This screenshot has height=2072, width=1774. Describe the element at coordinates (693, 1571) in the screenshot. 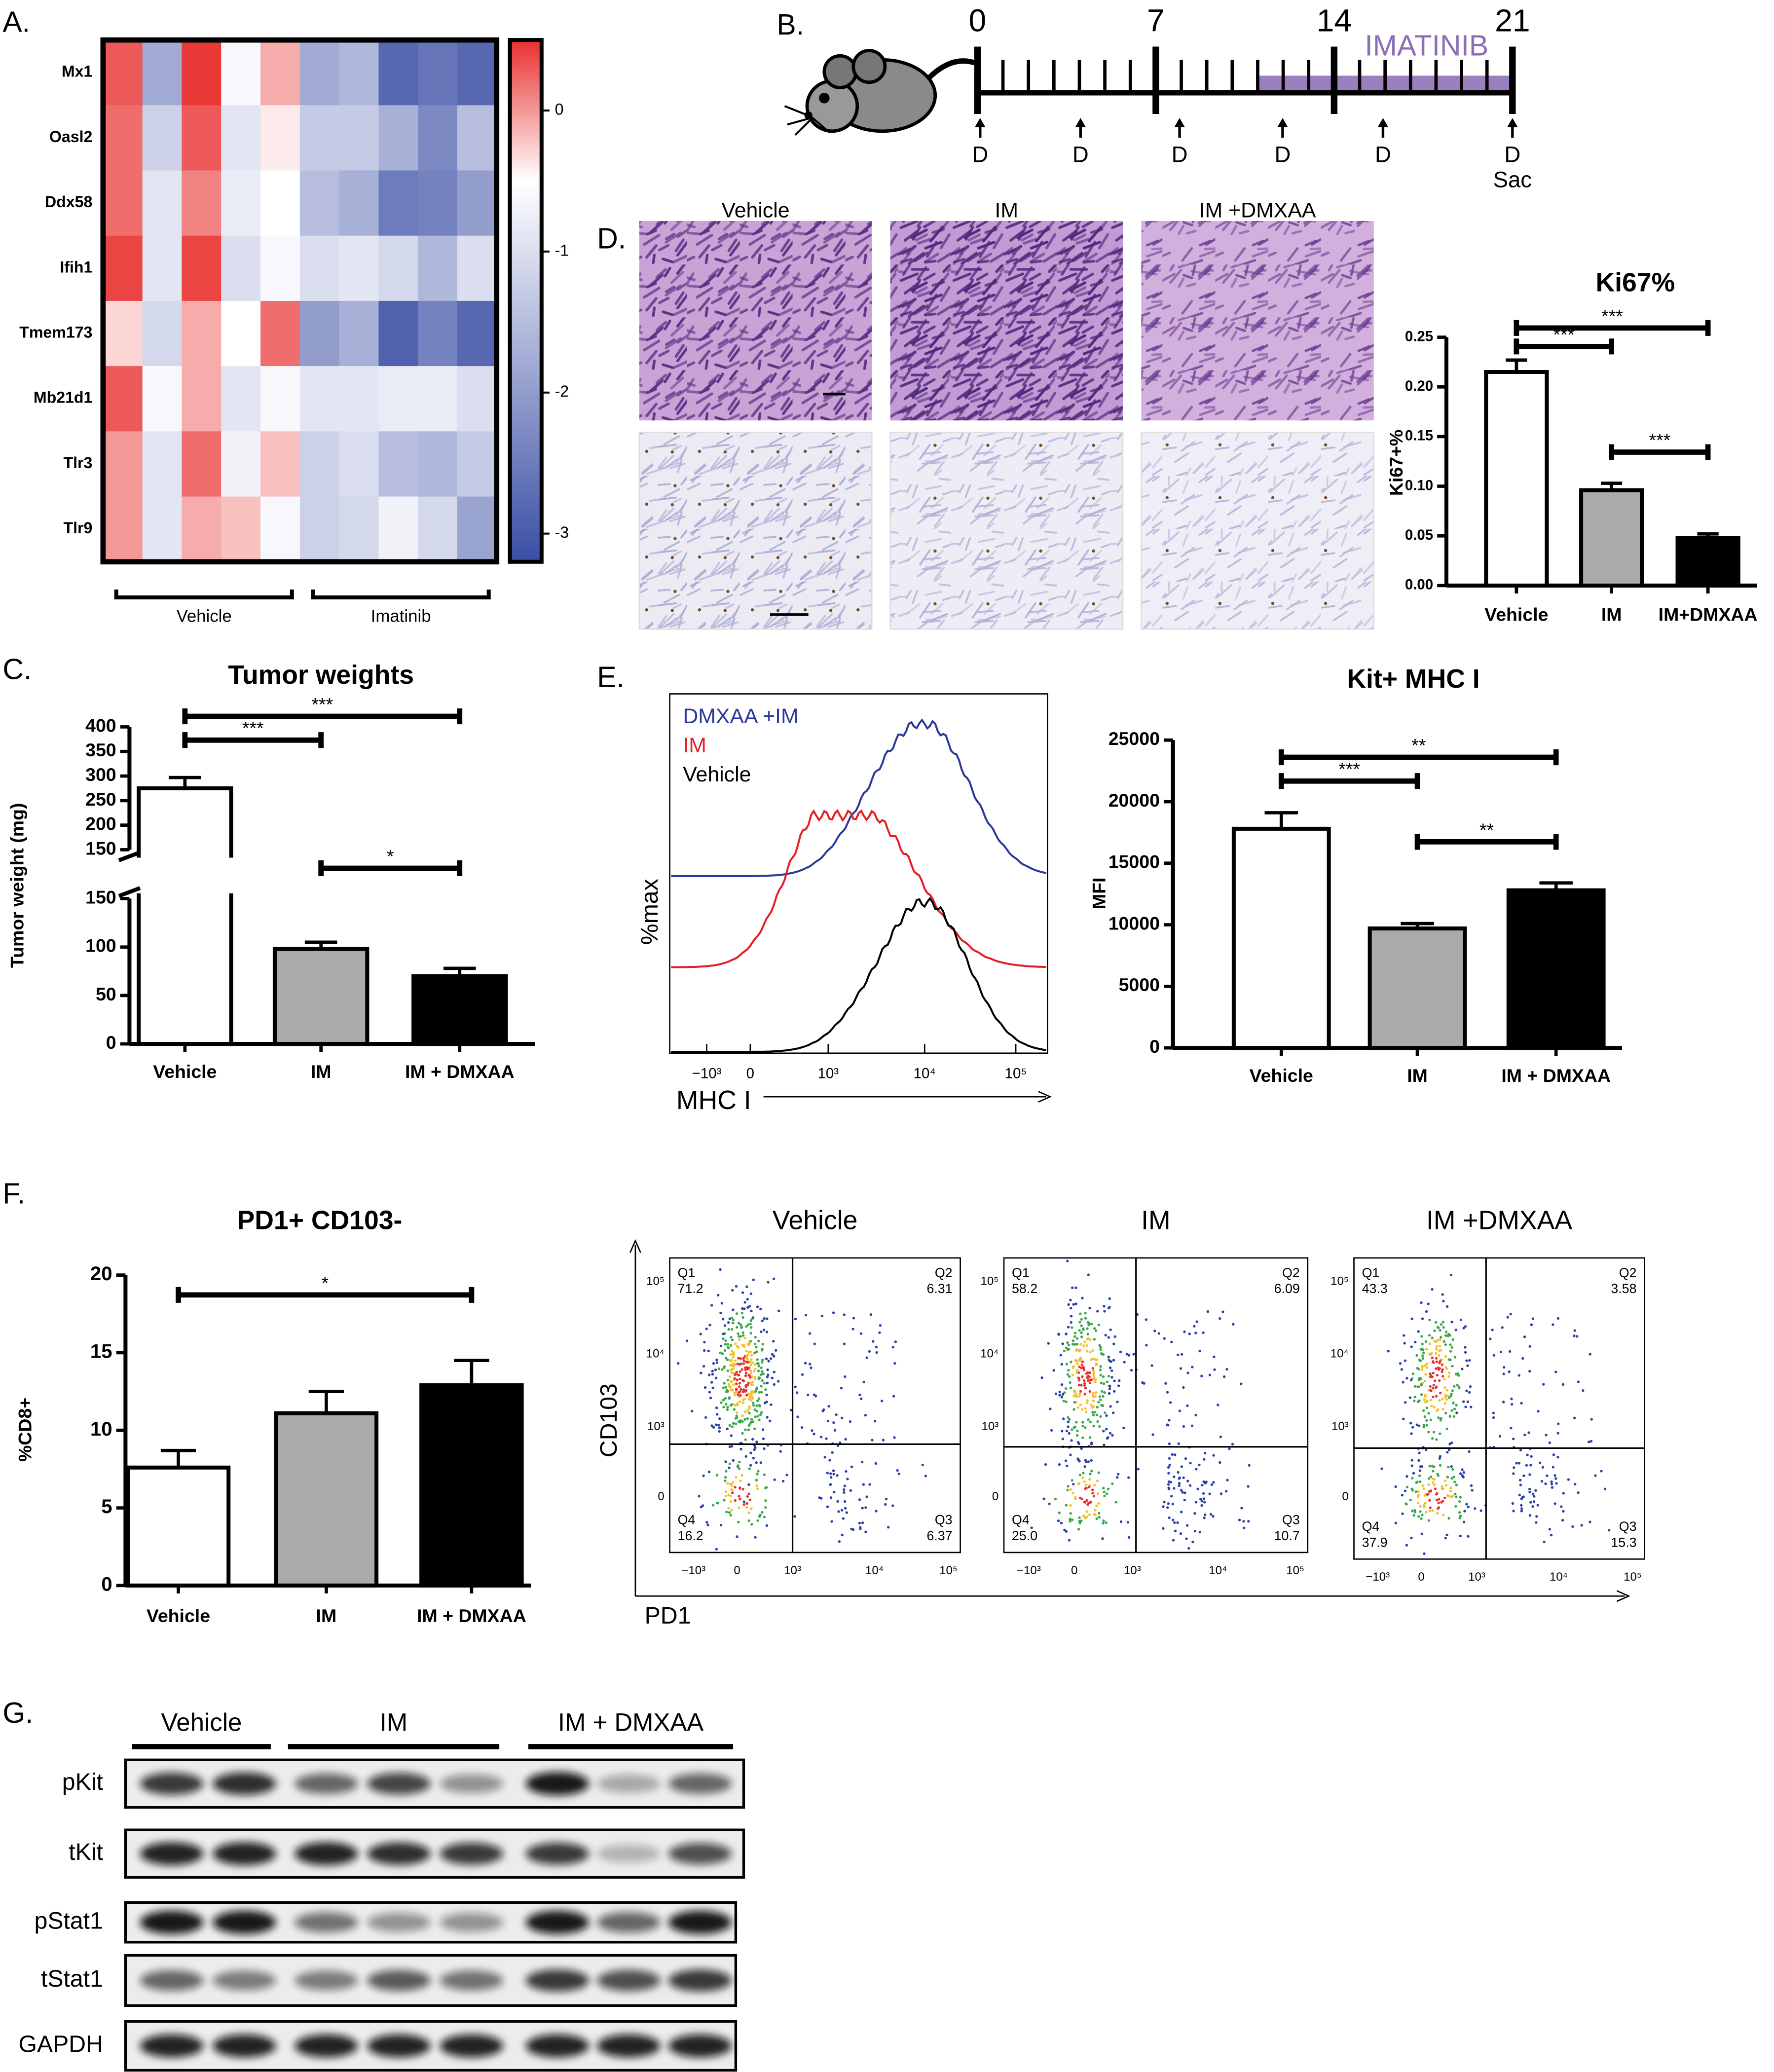

I see `x-tick-label: −10³` at that location.